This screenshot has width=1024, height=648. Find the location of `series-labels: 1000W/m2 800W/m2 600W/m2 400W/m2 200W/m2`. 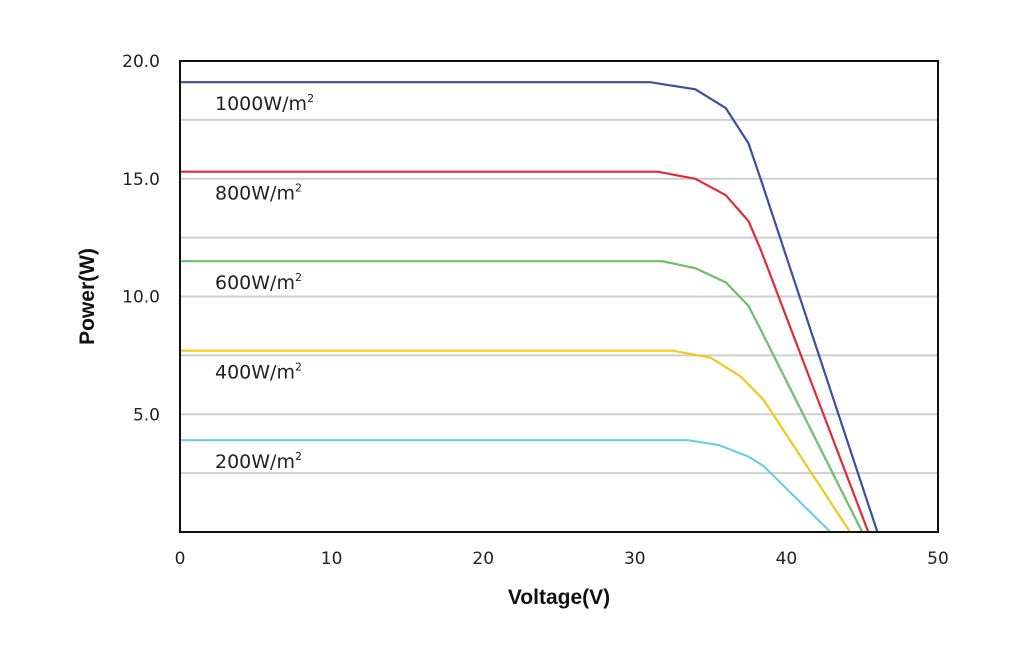

series-labels: 1000W/m2 800W/m2 600W/m2 400W/m2 200W/m2 is located at coordinates (264, 282).